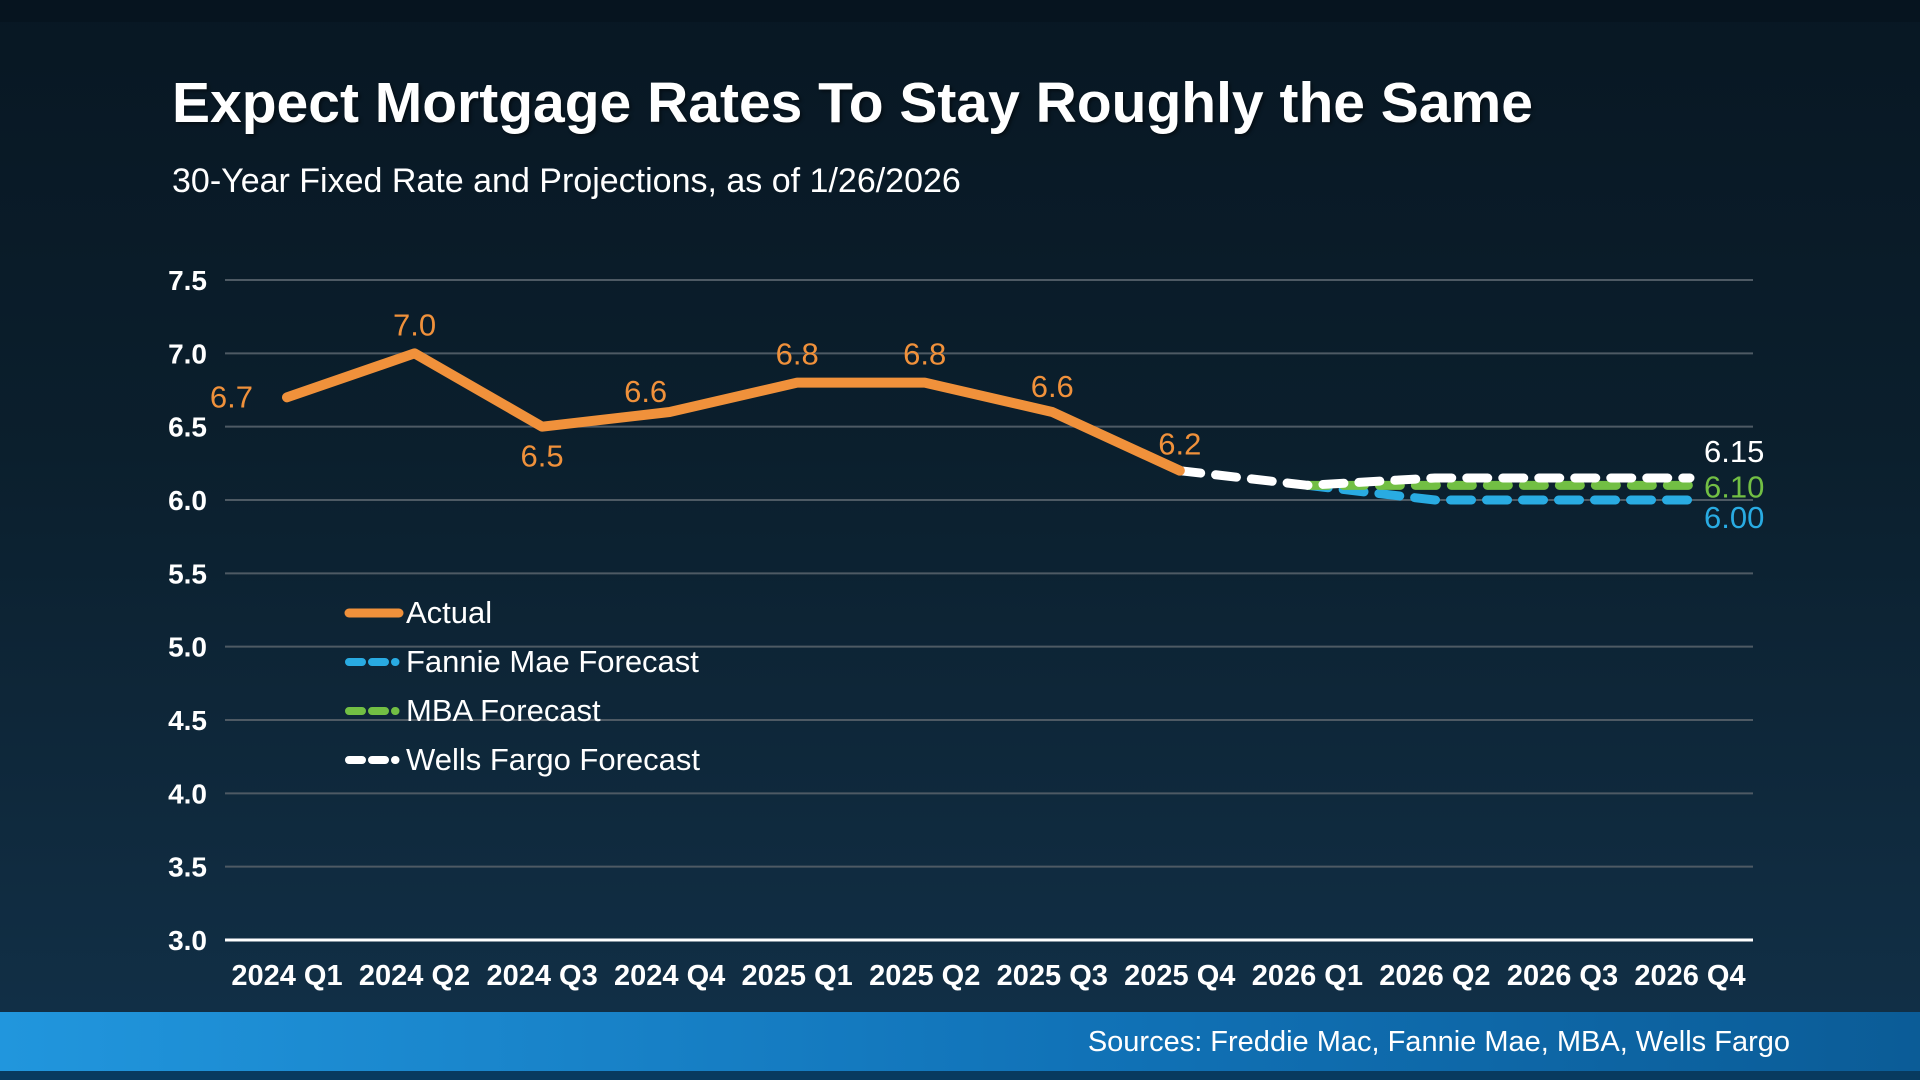 This screenshot has height=1080, width=1920. Describe the element at coordinates (1734, 451) in the screenshot. I see `end-label-wells-fargo-forecast: 6.15` at that location.